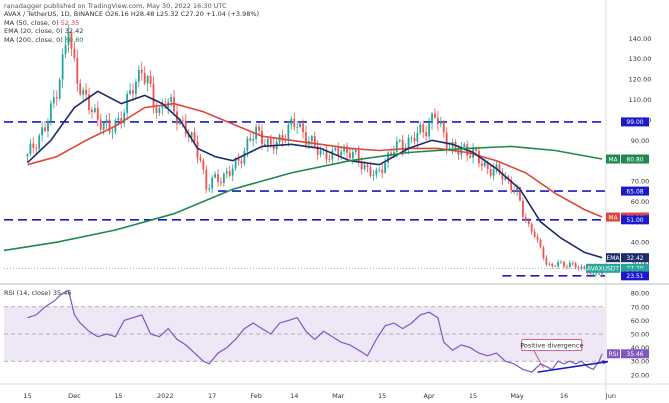  I want to click on rsi-tick-label: 40.00, so click(640, 348).